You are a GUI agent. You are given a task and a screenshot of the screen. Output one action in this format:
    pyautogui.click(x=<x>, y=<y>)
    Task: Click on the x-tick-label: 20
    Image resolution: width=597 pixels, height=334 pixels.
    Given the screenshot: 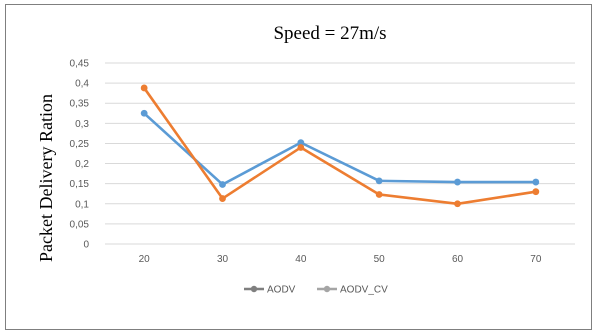 What is the action you would take?
    pyautogui.click(x=145, y=259)
    